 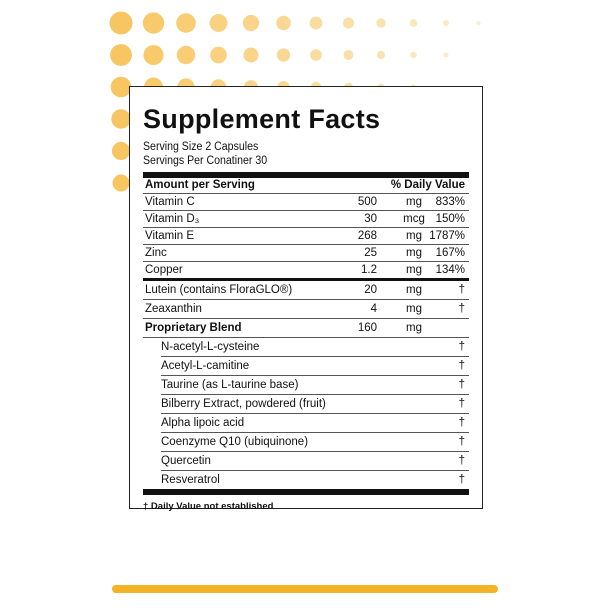 What do you see at coordinates (367, 328) in the screenshot?
I see `ingredient-amount: 160` at bounding box center [367, 328].